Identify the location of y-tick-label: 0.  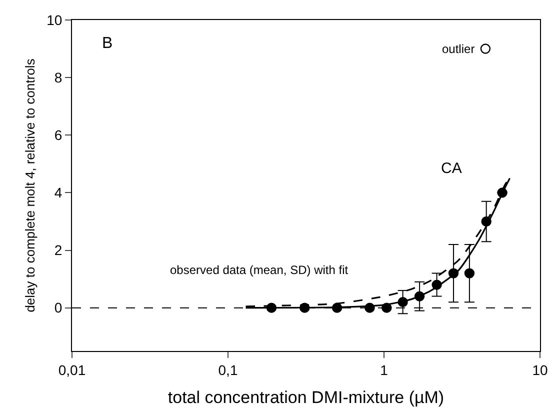
(58, 308).